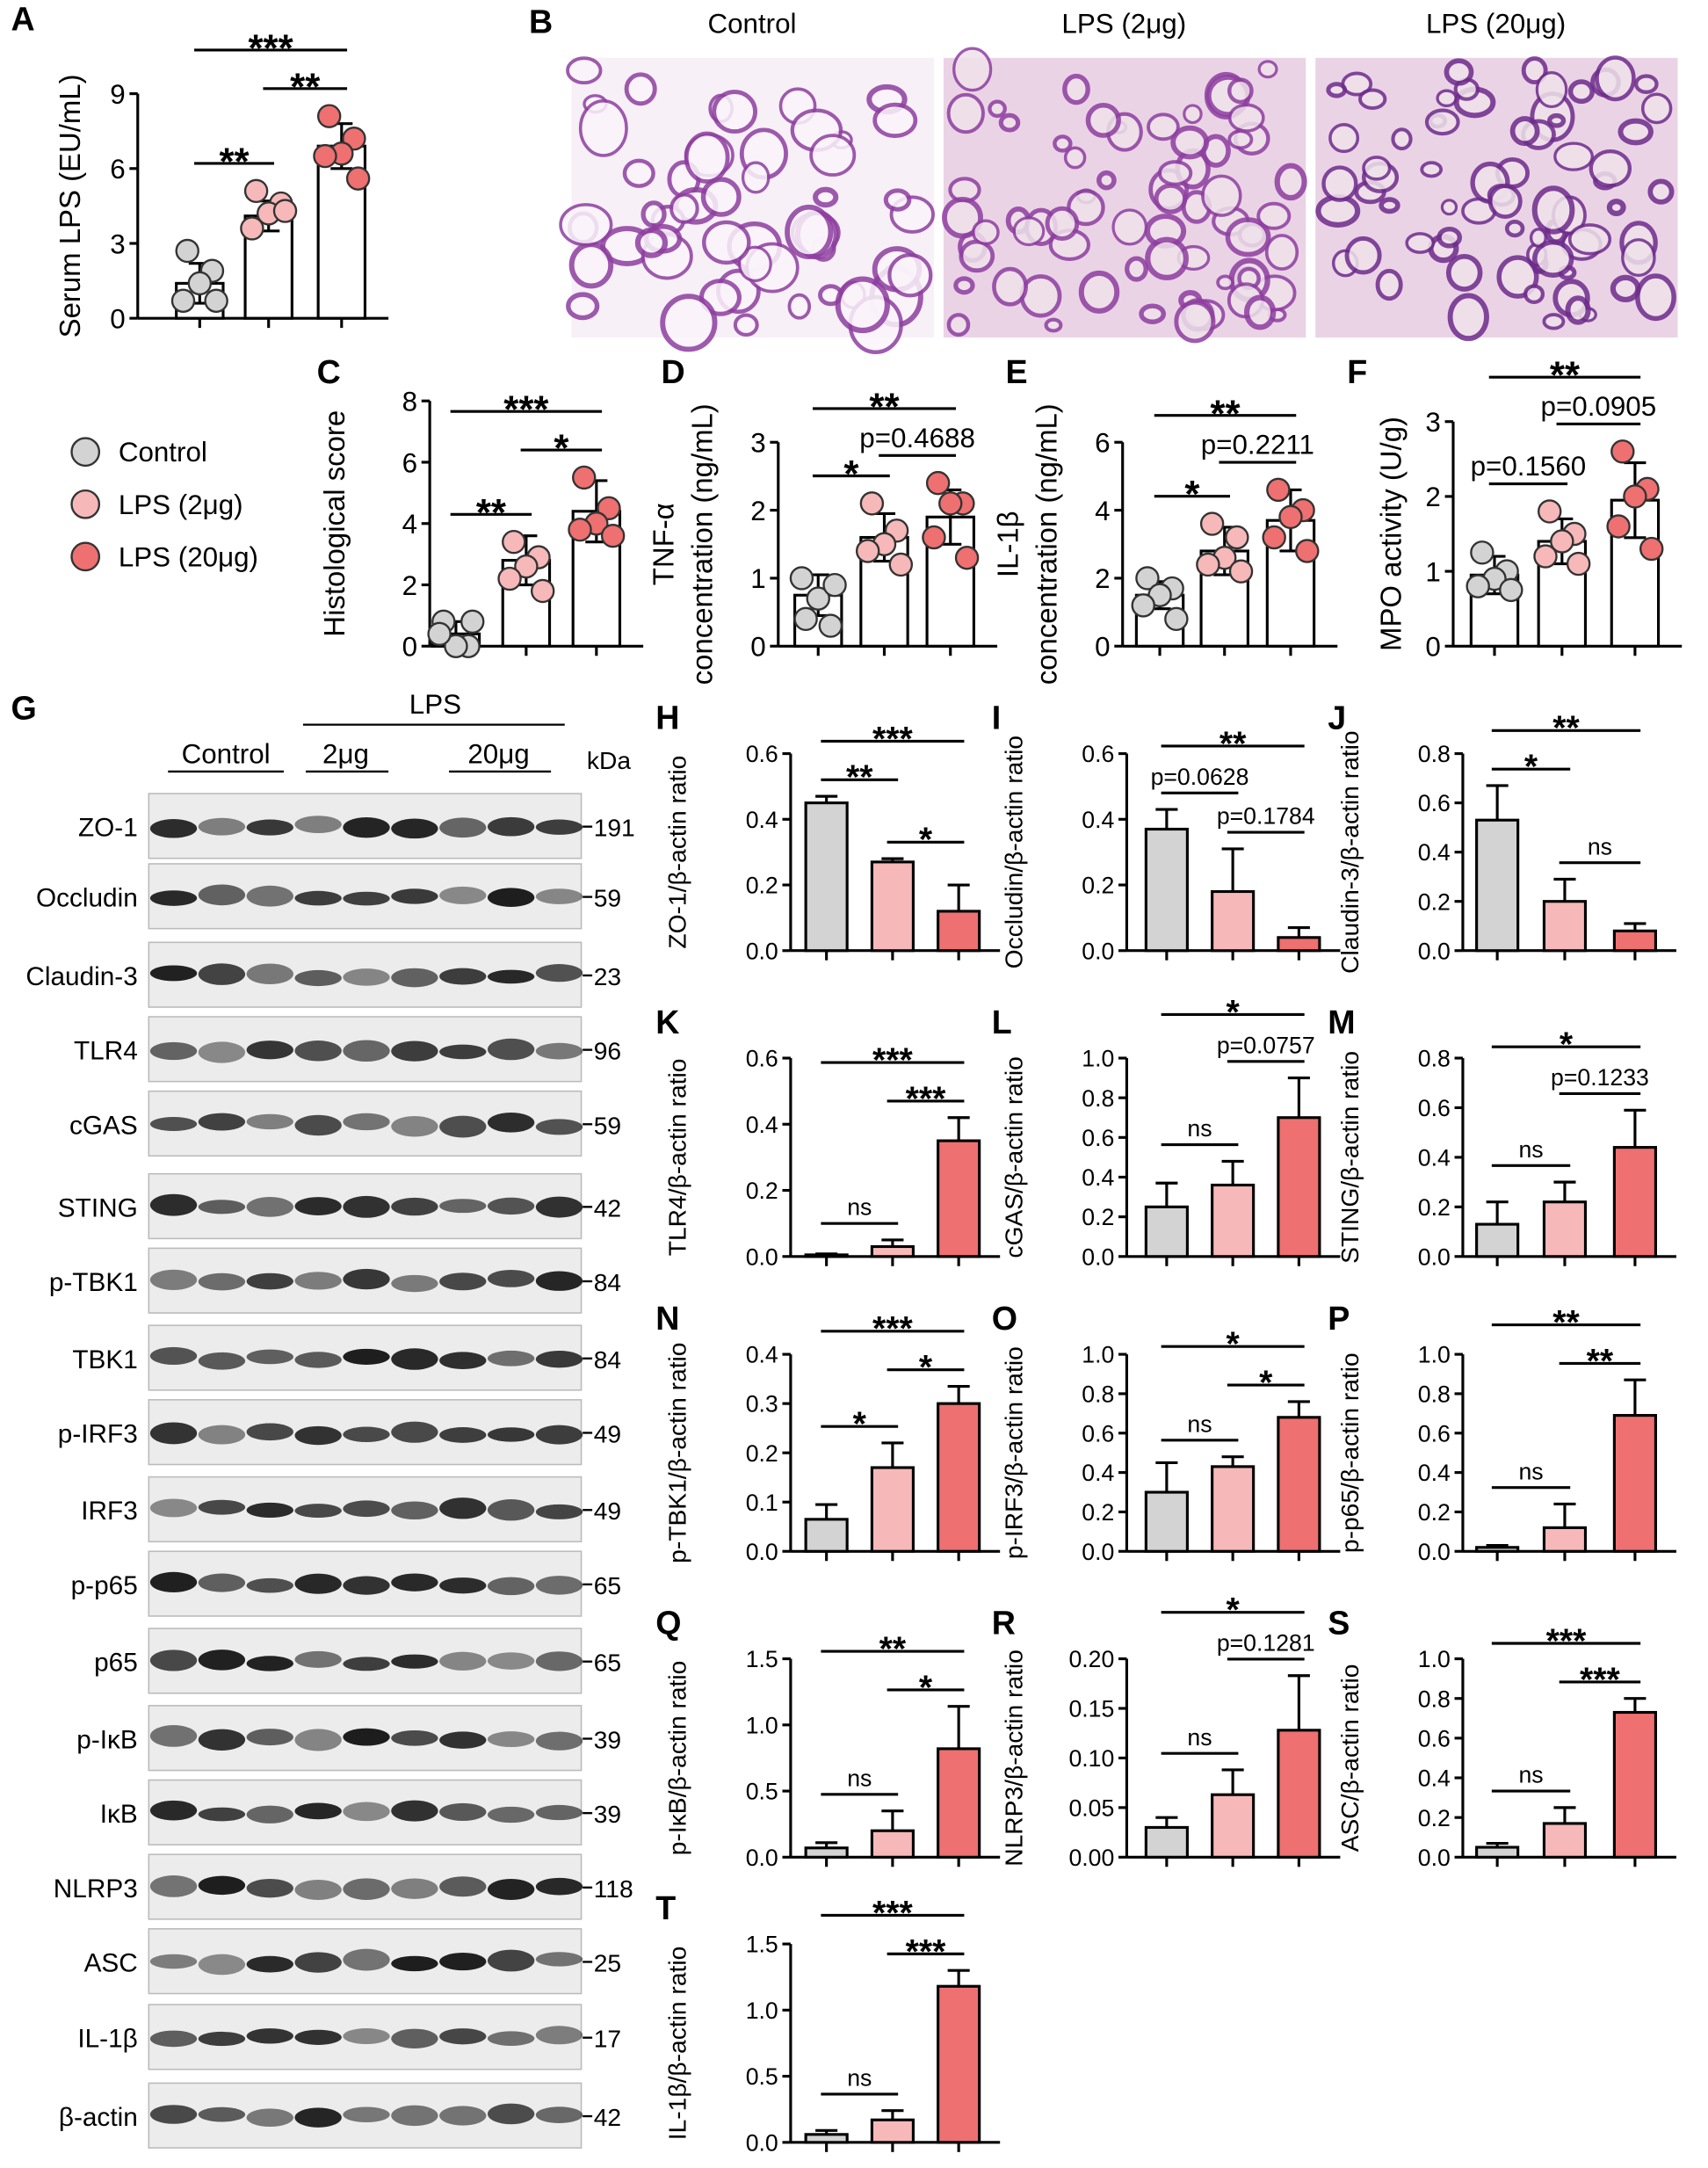  Describe the element at coordinates (1098, 754) in the screenshot. I see `y-tick-label: 0.6` at that location.